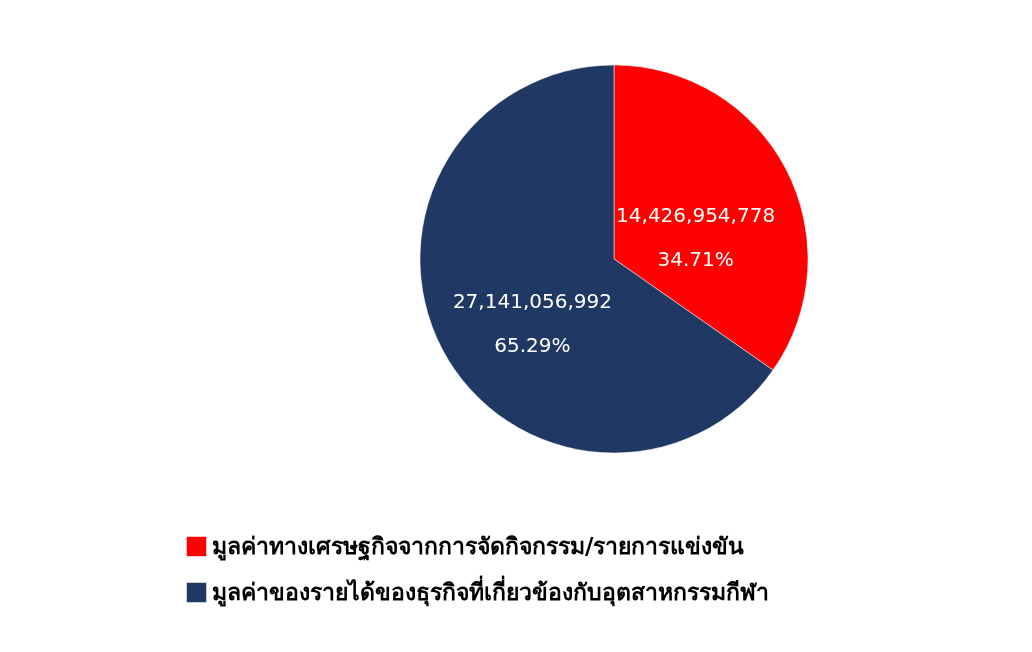 This screenshot has width=1032, height=652. Describe the element at coordinates (532, 322) in the screenshot. I see `data-label: 27,141,056,992 65.29%` at that location.